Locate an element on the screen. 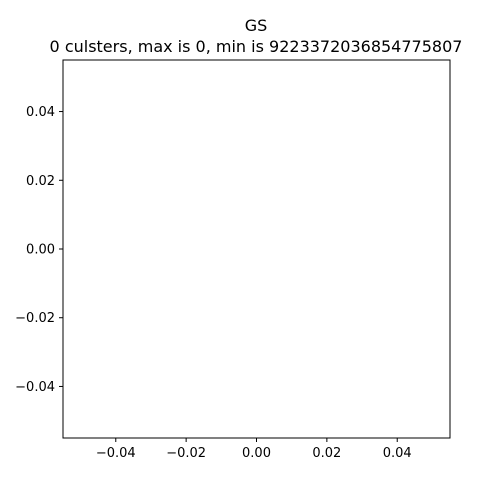 The width and height of the screenshot is (500, 504). x-tick-label: 0.02 is located at coordinates (326, 453).